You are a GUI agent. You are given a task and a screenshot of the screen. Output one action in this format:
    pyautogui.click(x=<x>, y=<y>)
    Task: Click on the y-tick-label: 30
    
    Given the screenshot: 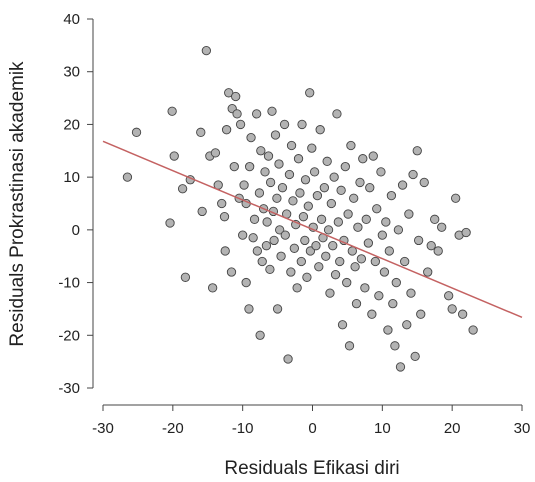 What is the action you would take?
    pyautogui.click(x=71, y=72)
    